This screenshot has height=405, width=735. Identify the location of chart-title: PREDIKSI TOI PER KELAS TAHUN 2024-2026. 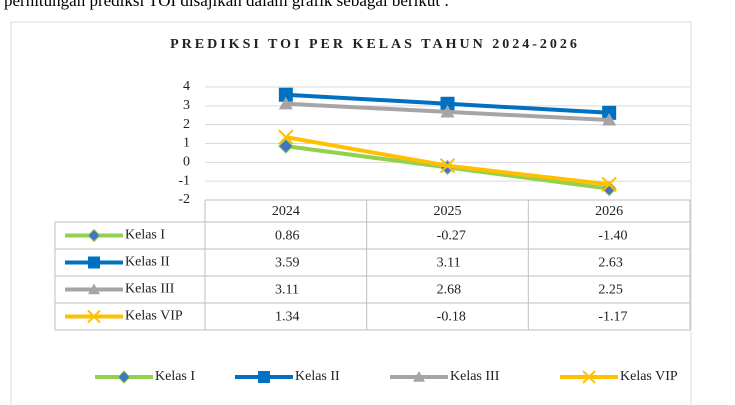
(375, 44).